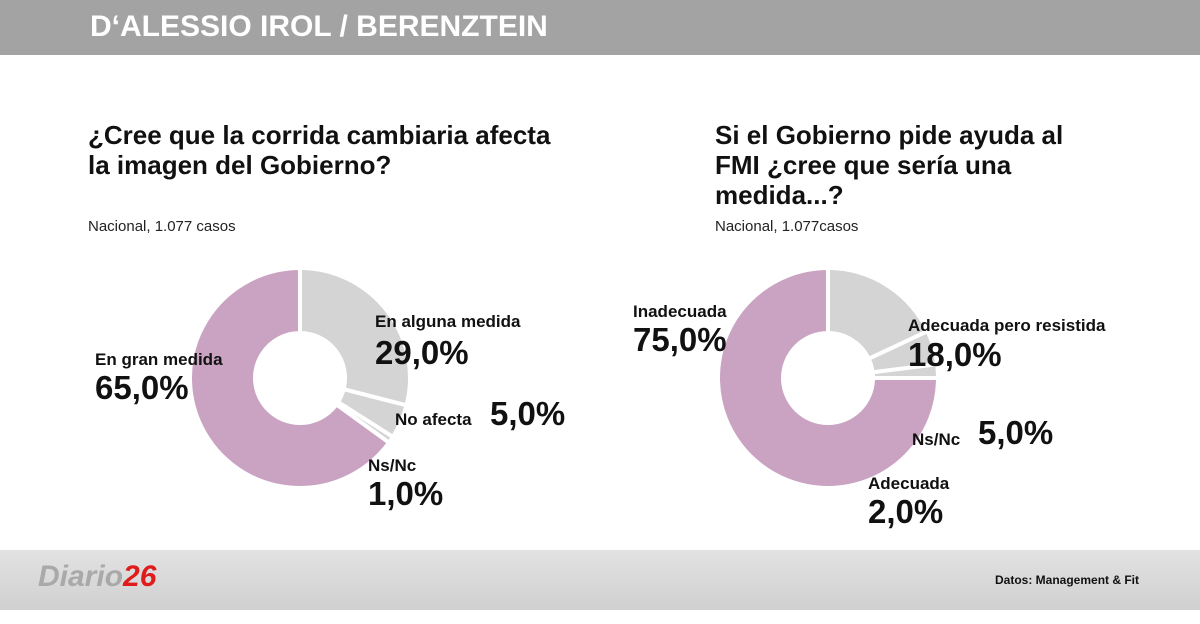 Image resolution: width=1200 pixels, height=624 pixels. Describe the element at coordinates (955, 354) in the screenshot. I see `value-label: 18,0%` at that location.